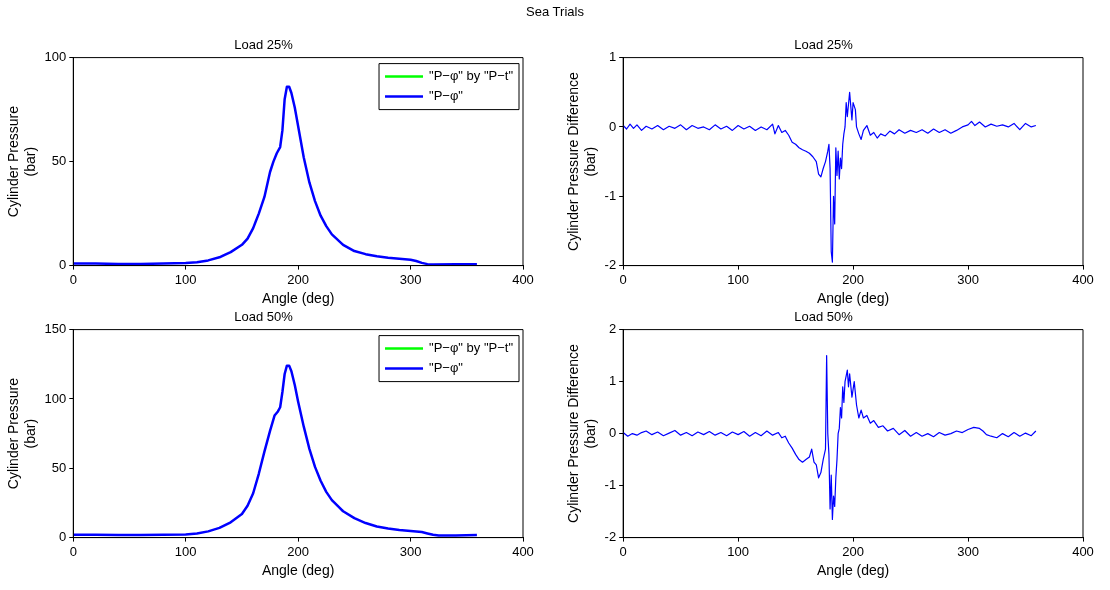 The height and width of the screenshot is (590, 1110). What do you see at coordinates (555, 11) in the screenshot?
I see `text: Sea Trials` at bounding box center [555, 11].